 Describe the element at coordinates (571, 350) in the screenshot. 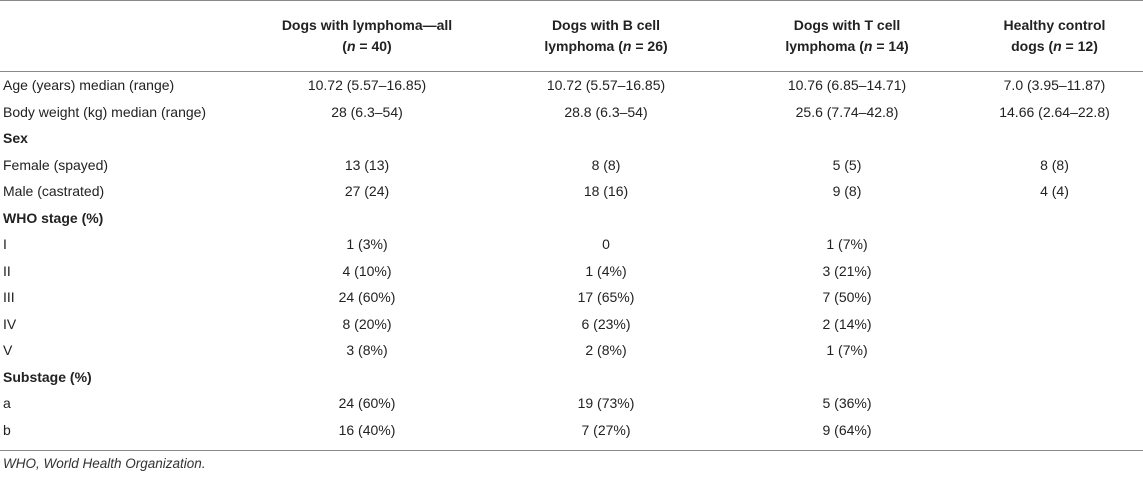

I see `table-row: V 3 (8%) 2 (8%) 1 (7%)` at that location.